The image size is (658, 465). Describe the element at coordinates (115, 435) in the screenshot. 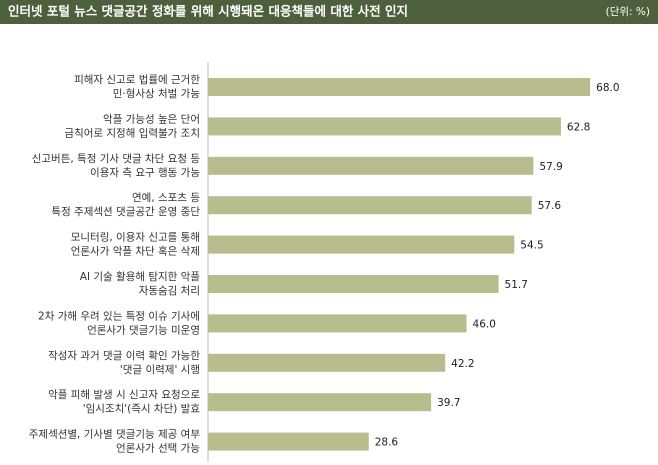

I see `category-label: 주제섹션별, 기사별 댓글기능 제공 여부` at that location.